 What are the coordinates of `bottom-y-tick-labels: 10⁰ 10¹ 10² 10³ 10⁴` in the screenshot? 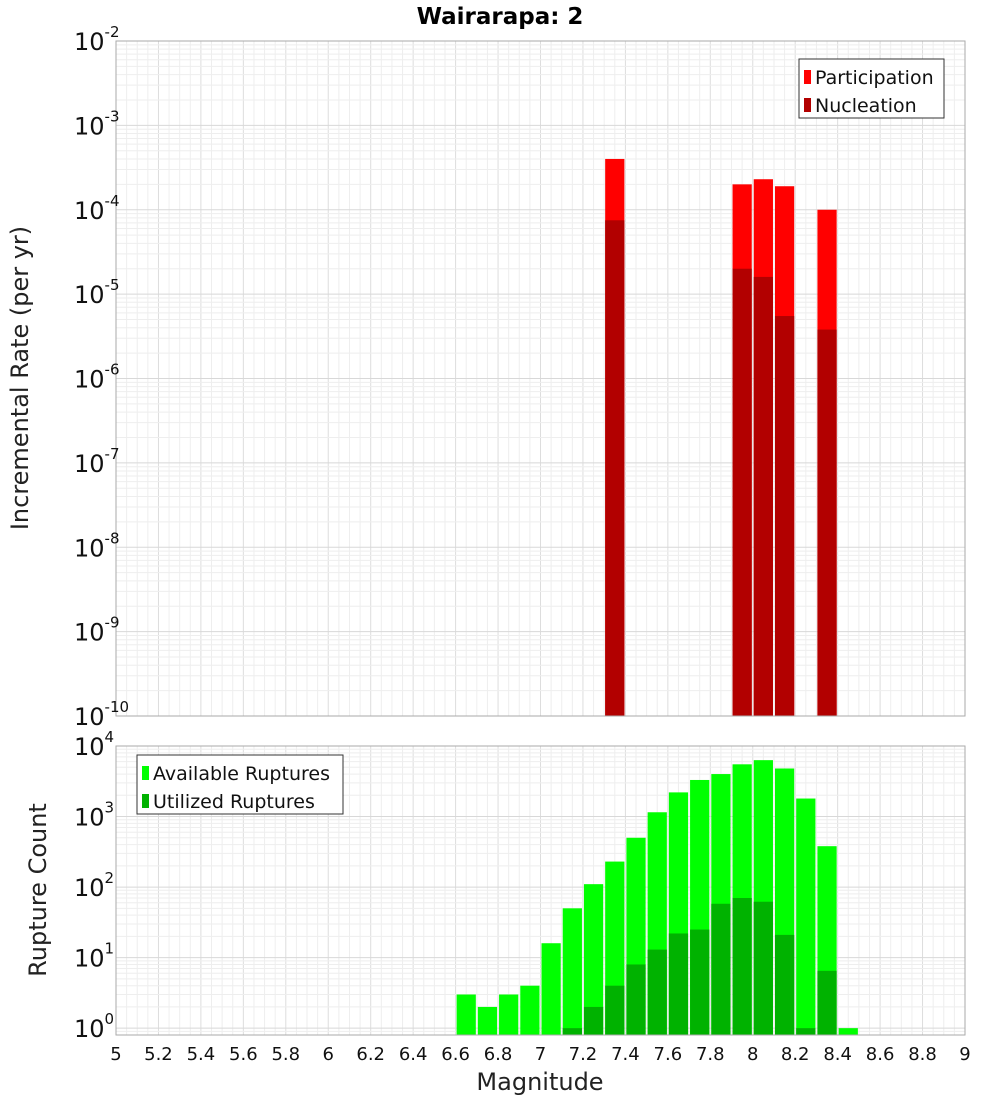 It's located at (94, 885).